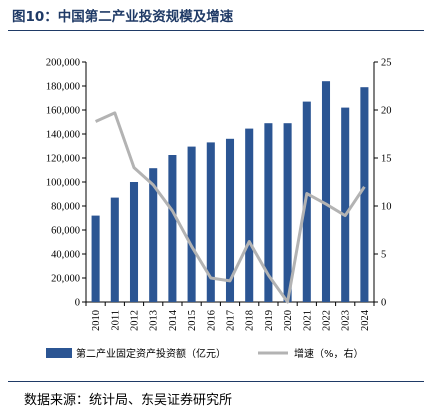 The height and width of the screenshot is (415, 432). Describe the element at coordinates (172, 228) in the screenshot. I see `bar-2014` at that location.